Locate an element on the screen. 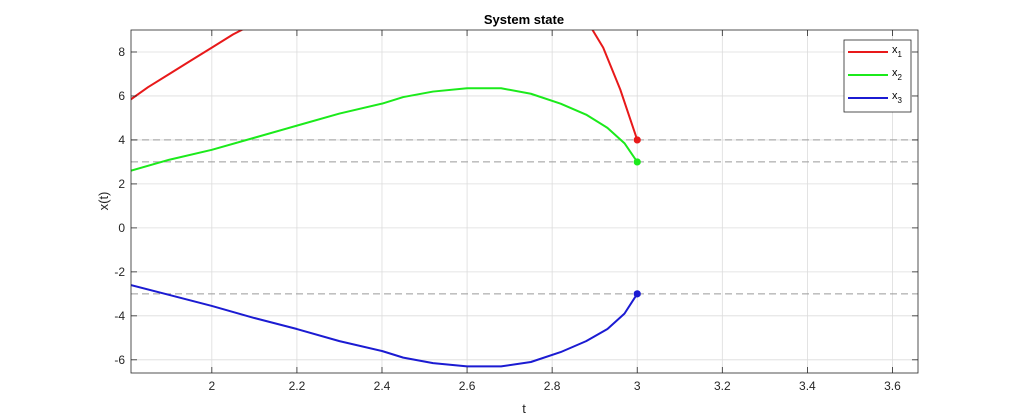 The width and height of the screenshot is (1016, 420). y-tick-label: -4 is located at coordinates (119, 316).